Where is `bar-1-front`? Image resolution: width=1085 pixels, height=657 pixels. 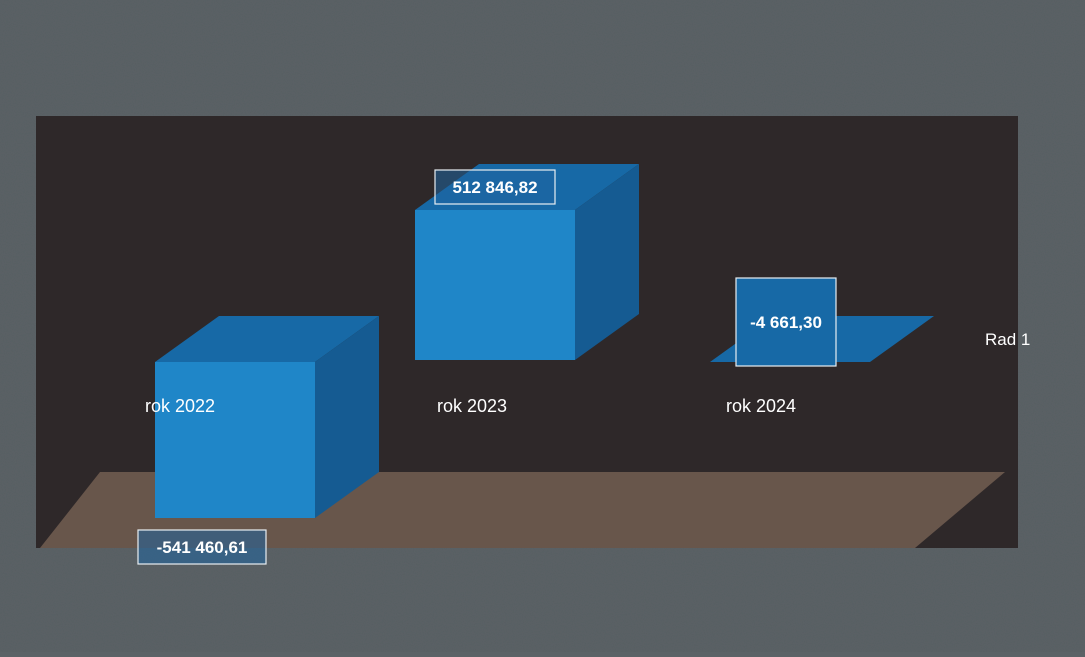
bar-1-front is located at coordinates (235, 440).